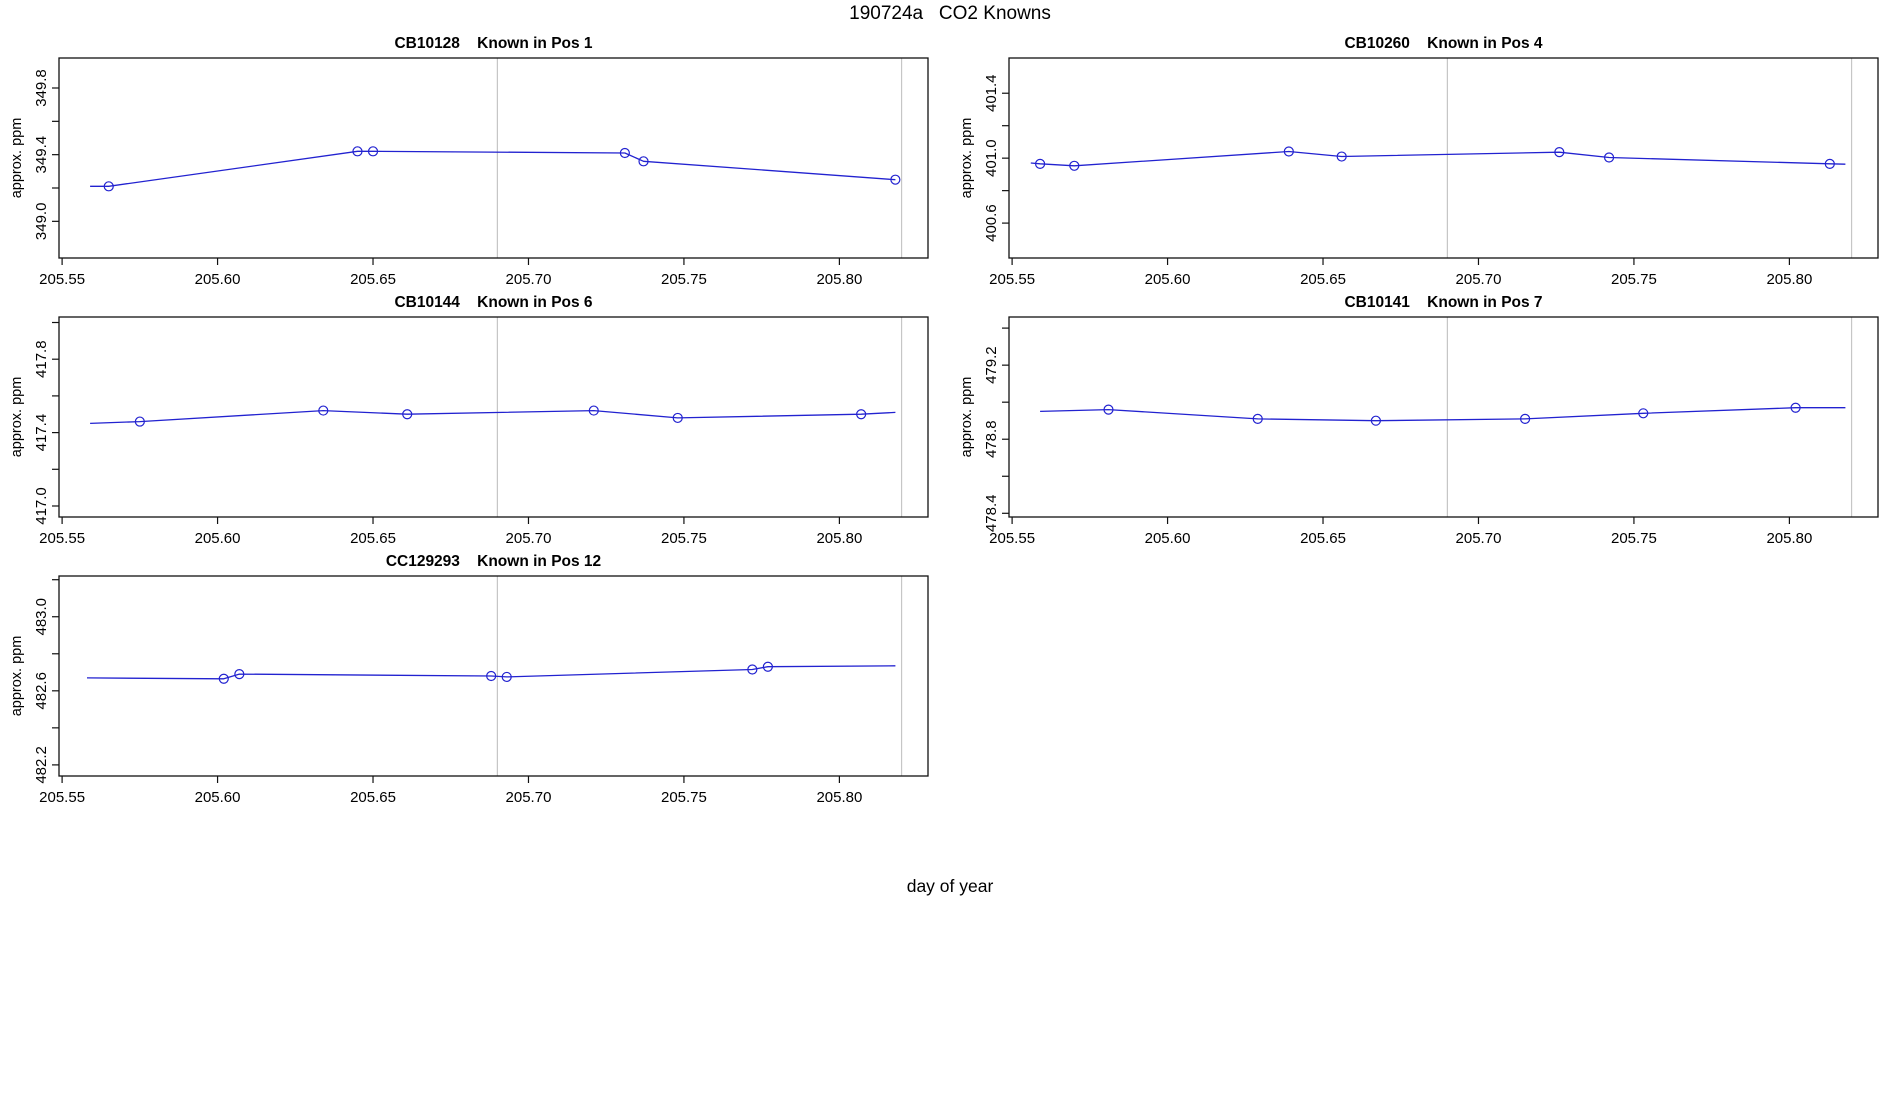  I want to click on y-tick-label: 401.0, so click(991, 158).